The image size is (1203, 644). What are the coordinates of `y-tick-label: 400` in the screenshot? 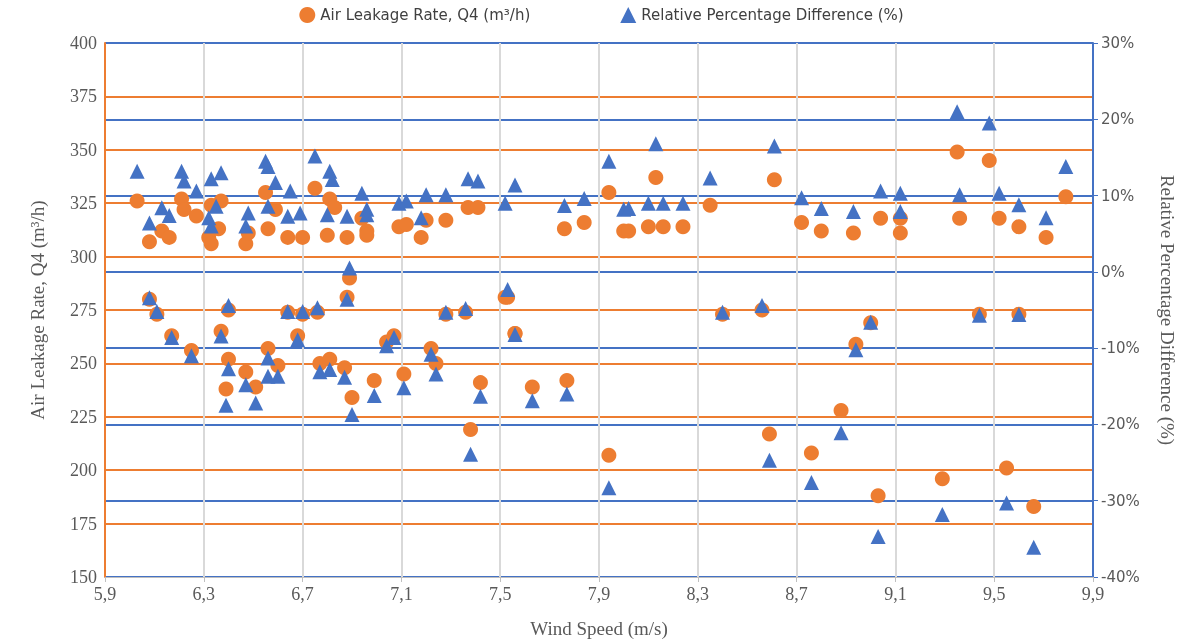 It's located at (83, 43).